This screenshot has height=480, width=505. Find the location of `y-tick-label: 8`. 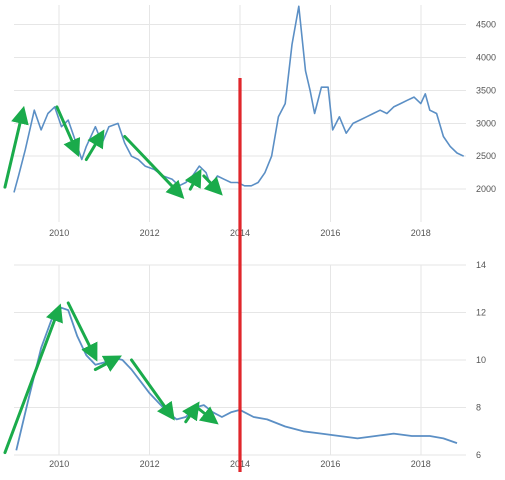

y-tick-label: 8 is located at coordinates (478, 408).